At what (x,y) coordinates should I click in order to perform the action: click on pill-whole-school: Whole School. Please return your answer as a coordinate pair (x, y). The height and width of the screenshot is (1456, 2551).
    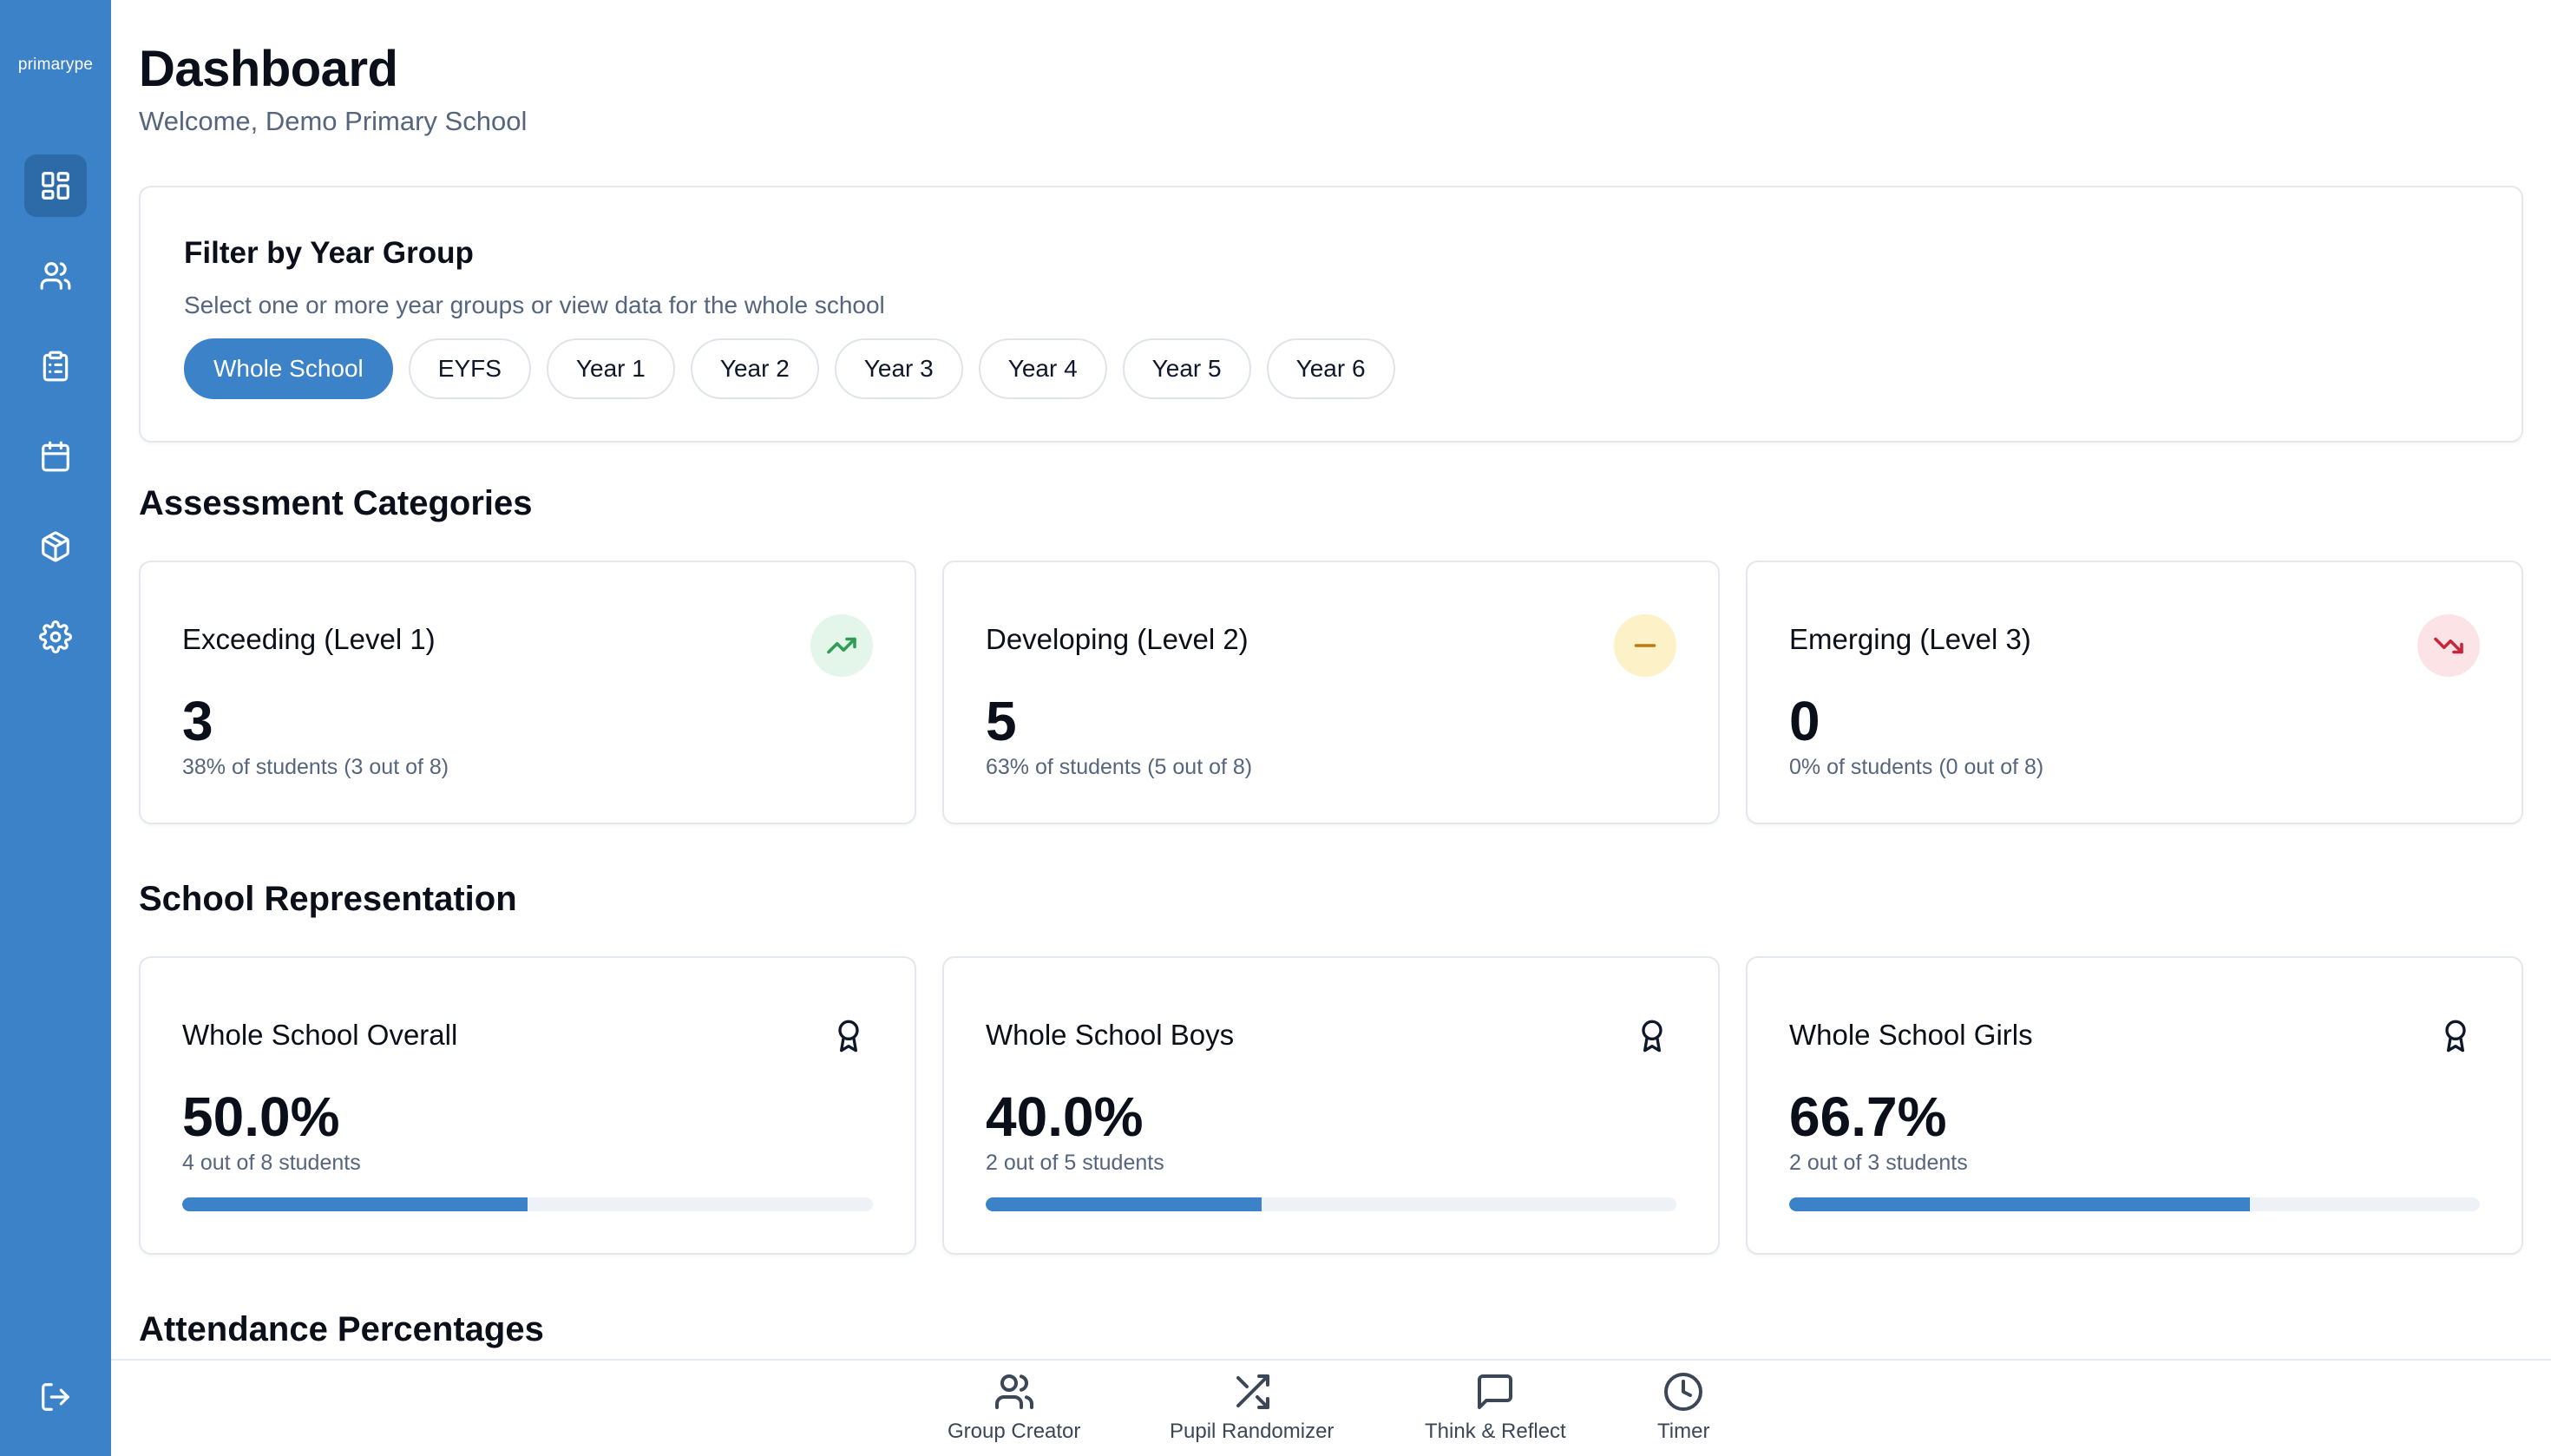
    Looking at the image, I should click on (288, 368).